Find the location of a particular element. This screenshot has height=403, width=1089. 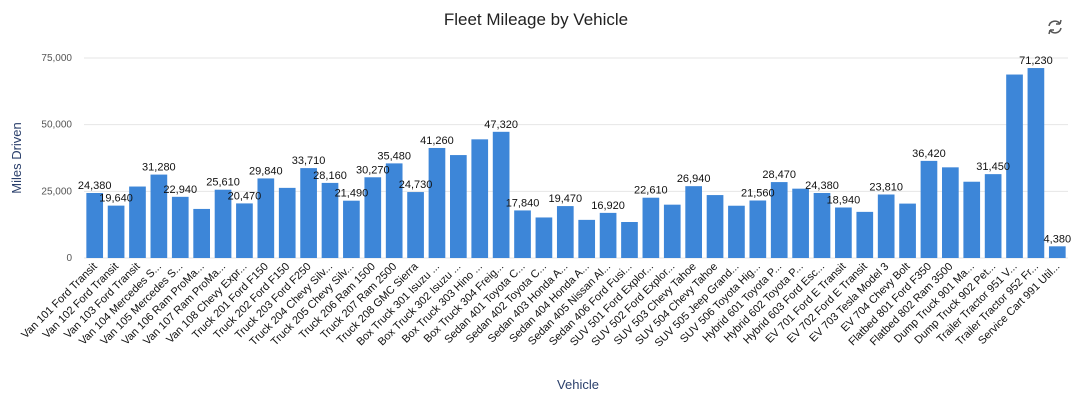

data-label: 18,940 is located at coordinates (844, 200).